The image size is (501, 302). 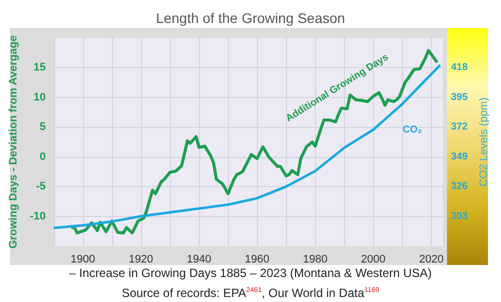 What do you see at coordinates (250, 273) in the screenshot?
I see `text: – Increase in Growing Days 1885 – 2023 (Montana & Western USA)` at bounding box center [250, 273].